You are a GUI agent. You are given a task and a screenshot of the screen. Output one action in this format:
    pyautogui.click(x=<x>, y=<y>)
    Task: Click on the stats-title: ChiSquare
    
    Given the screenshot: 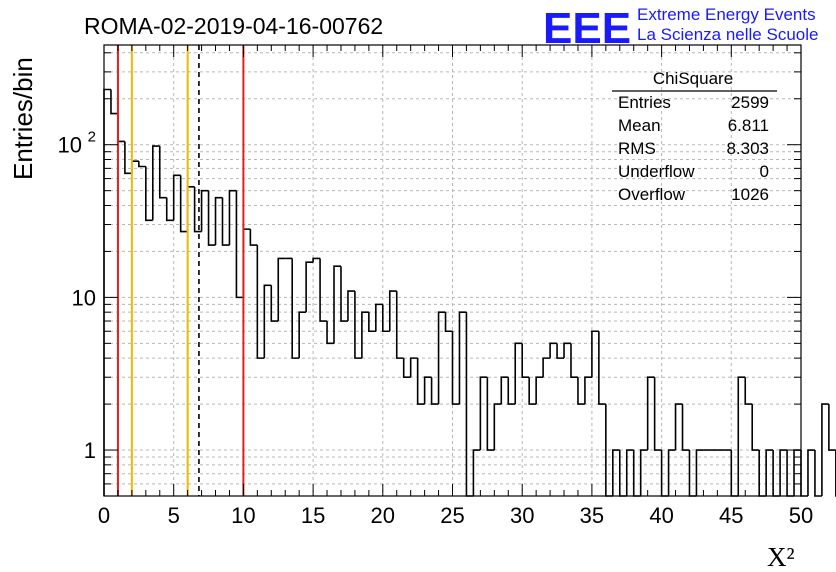 What is the action you would take?
    pyautogui.click(x=693, y=78)
    